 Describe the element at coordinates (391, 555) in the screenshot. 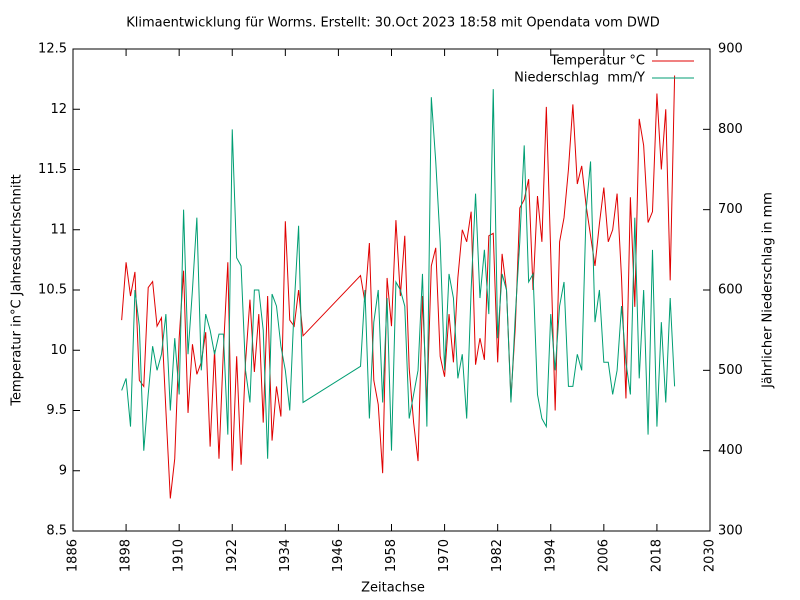

I see `x-tick-label: 1958` at that location.